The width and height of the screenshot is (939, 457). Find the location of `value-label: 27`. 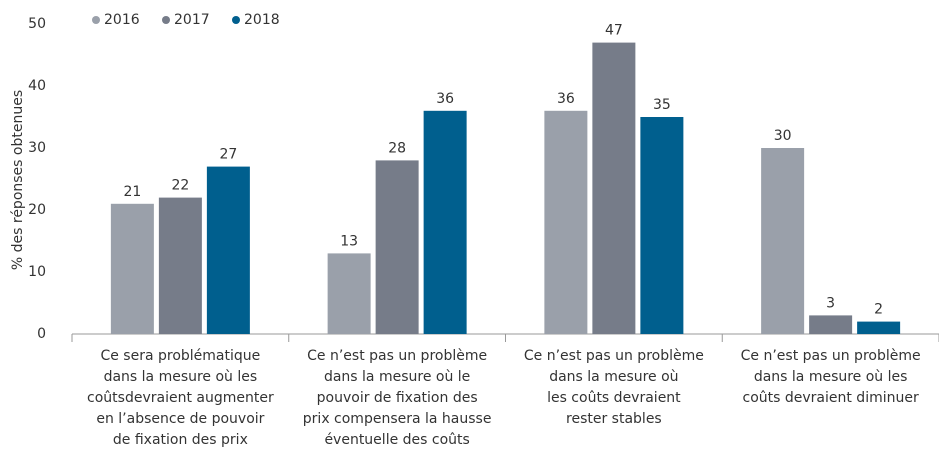

value-label: 27 is located at coordinates (228, 155).